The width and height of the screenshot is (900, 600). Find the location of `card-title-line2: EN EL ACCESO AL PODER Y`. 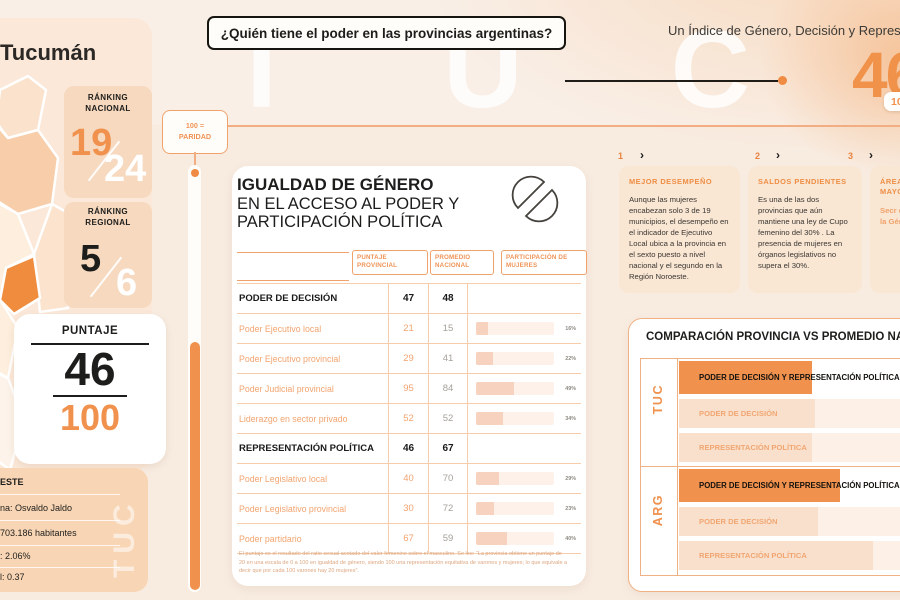

card-title-line2: EN EL ACCESO AL PODER Y is located at coordinates (348, 204).